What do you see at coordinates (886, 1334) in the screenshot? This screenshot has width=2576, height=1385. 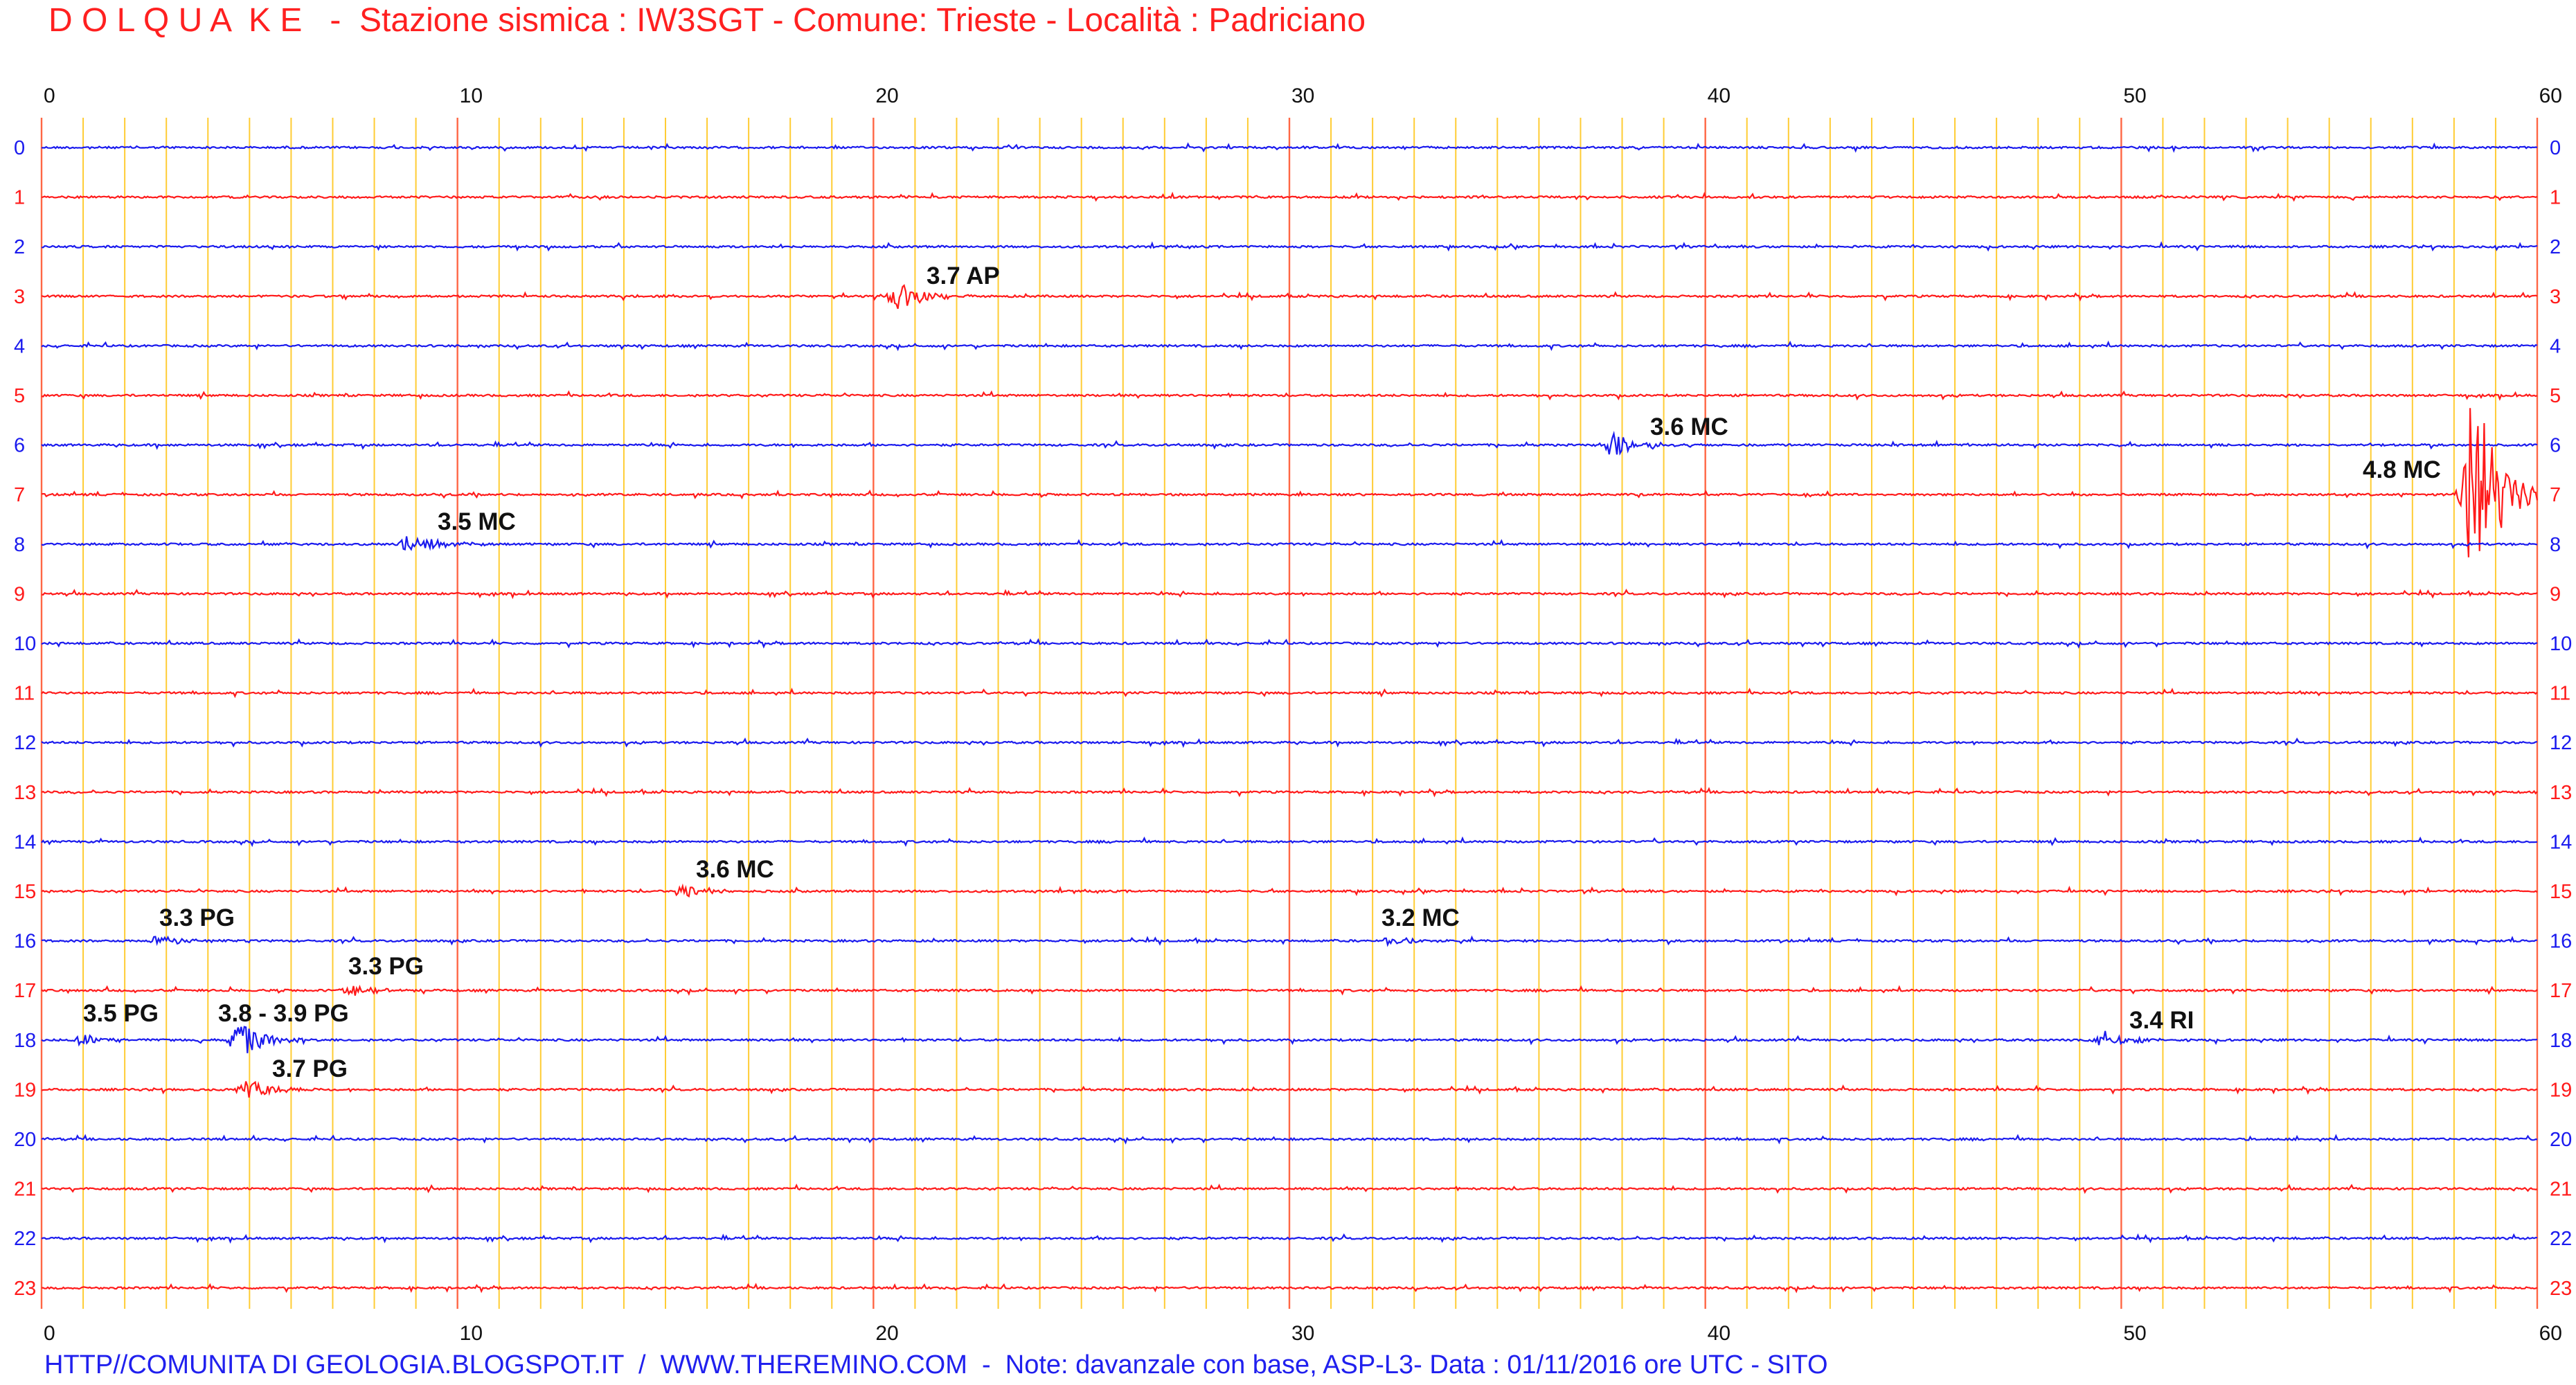 I see `minute-tick-bottom: 20` at bounding box center [886, 1334].